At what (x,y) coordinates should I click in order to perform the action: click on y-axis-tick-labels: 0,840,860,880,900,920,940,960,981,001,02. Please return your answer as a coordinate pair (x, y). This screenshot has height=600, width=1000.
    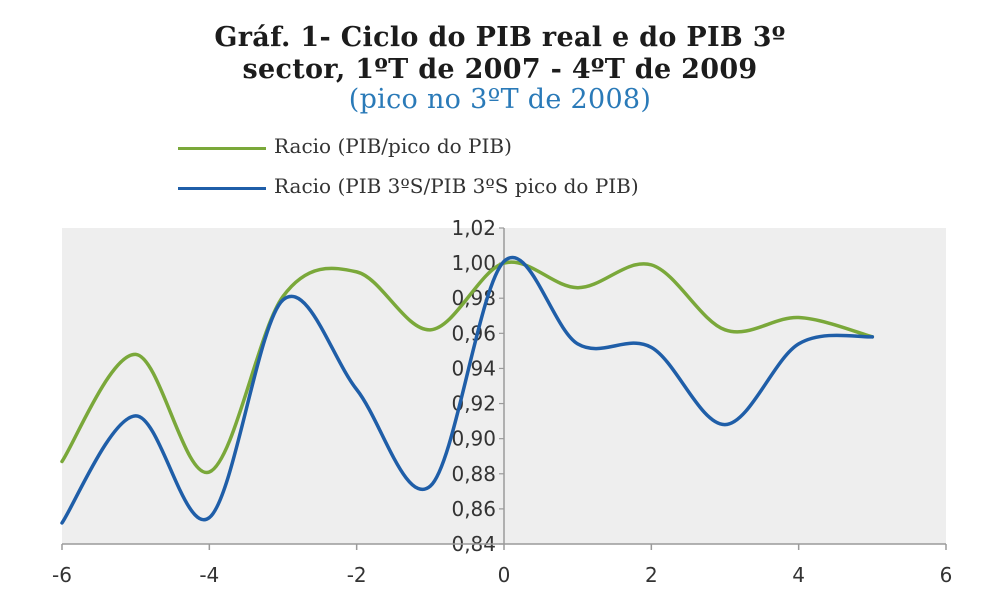
    Looking at the image, I should click on (477, 386).